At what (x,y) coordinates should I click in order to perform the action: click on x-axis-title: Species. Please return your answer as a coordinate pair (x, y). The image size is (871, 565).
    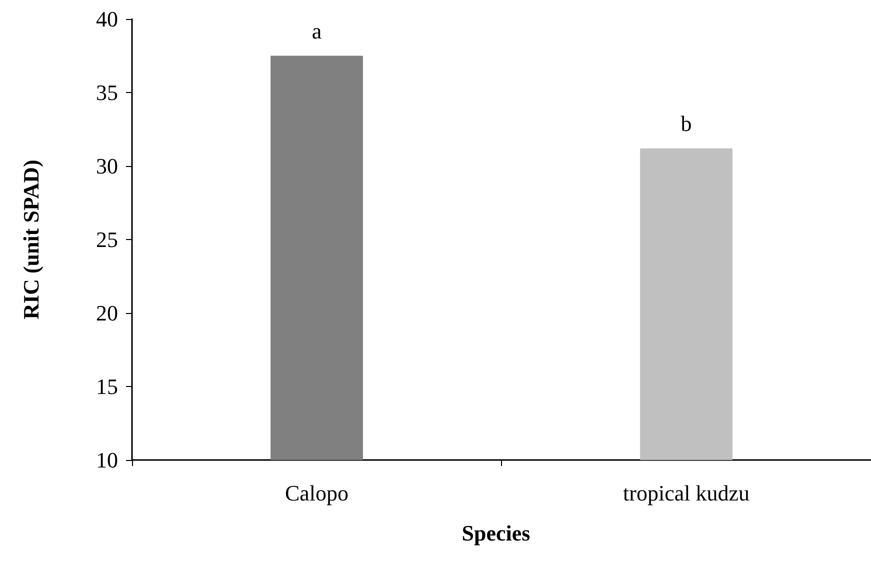
    Looking at the image, I should click on (496, 533).